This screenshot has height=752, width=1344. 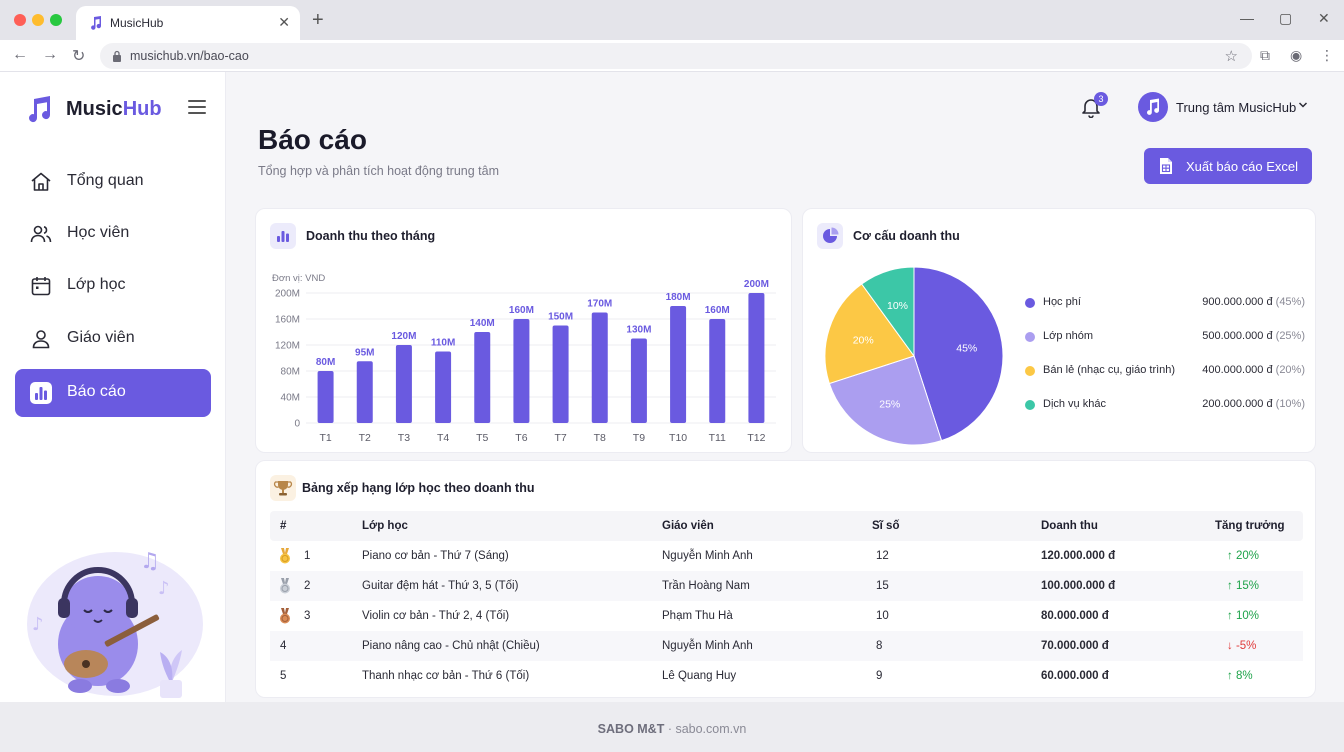 I want to click on legend-amount-value: 900.000.000 đ, so click(x=1239, y=302).